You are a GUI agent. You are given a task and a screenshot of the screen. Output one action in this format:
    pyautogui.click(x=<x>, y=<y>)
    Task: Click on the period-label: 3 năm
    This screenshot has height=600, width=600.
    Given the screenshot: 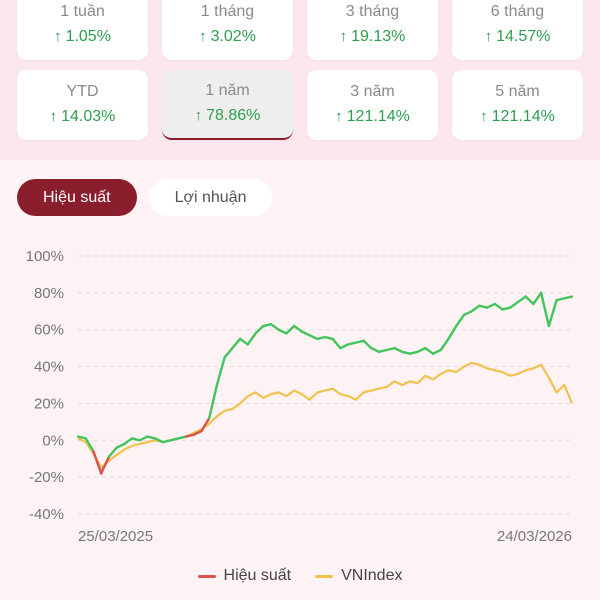 What is the action you would take?
    pyautogui.click(x=372, y=91)
    